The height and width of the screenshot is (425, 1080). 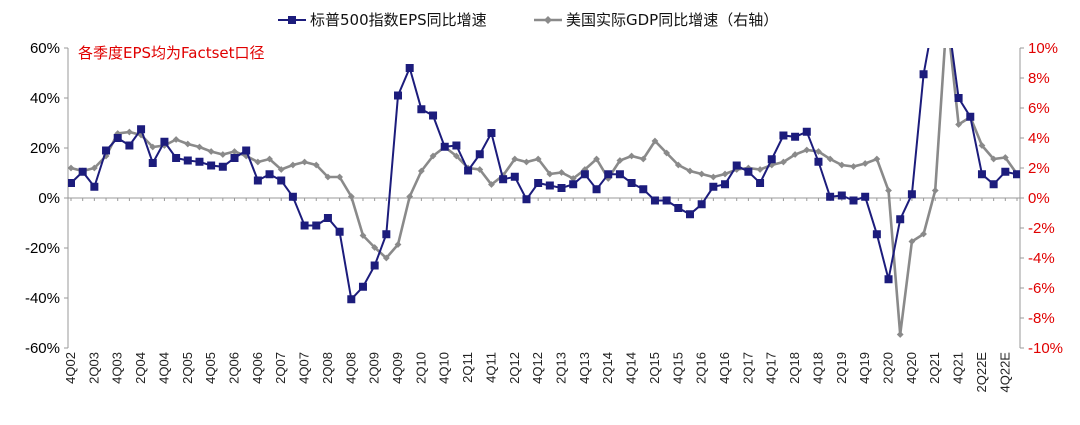 What do you see at coordinates (350, 368) in the screenshot?
I see `x-tick-label: 4Q08` at bounding box center [350, 368].